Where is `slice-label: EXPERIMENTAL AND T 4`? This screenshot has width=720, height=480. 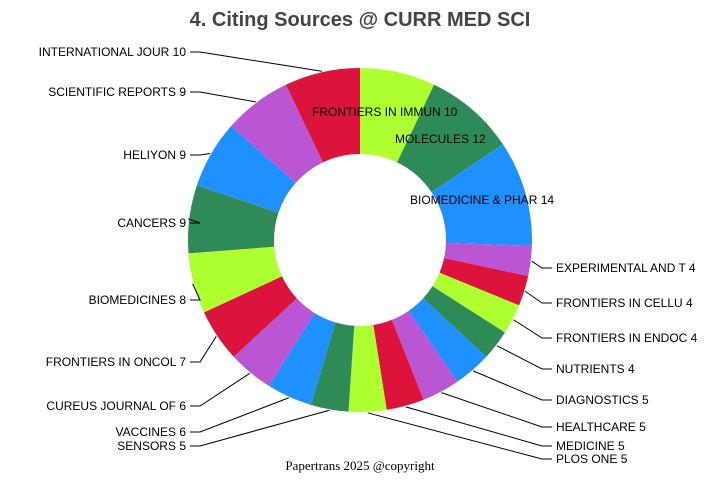 slice-label: EXPERIMENTAL AND T 4 is located at coordinates (626, 268).